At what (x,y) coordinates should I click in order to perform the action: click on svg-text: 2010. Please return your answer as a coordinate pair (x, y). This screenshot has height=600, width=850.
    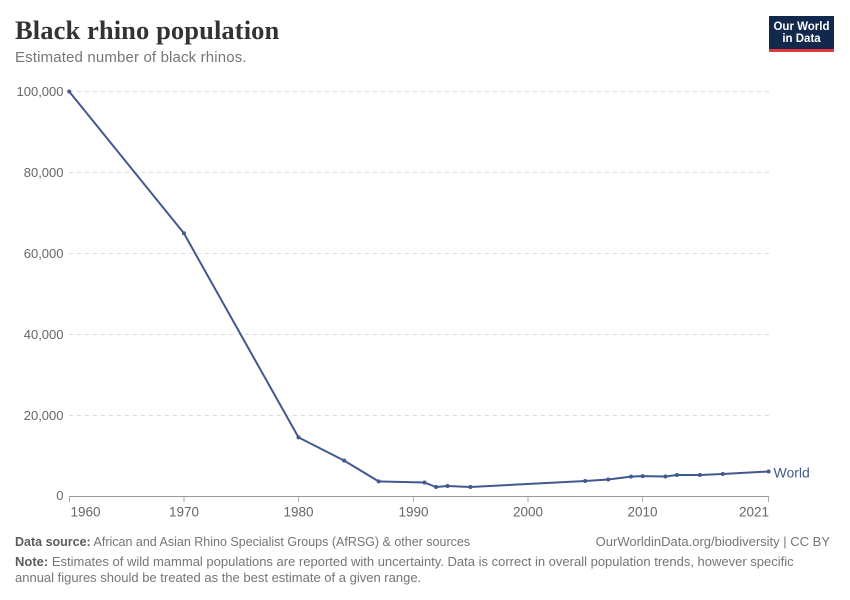
    Looking at the image, I should click on (642, 512).